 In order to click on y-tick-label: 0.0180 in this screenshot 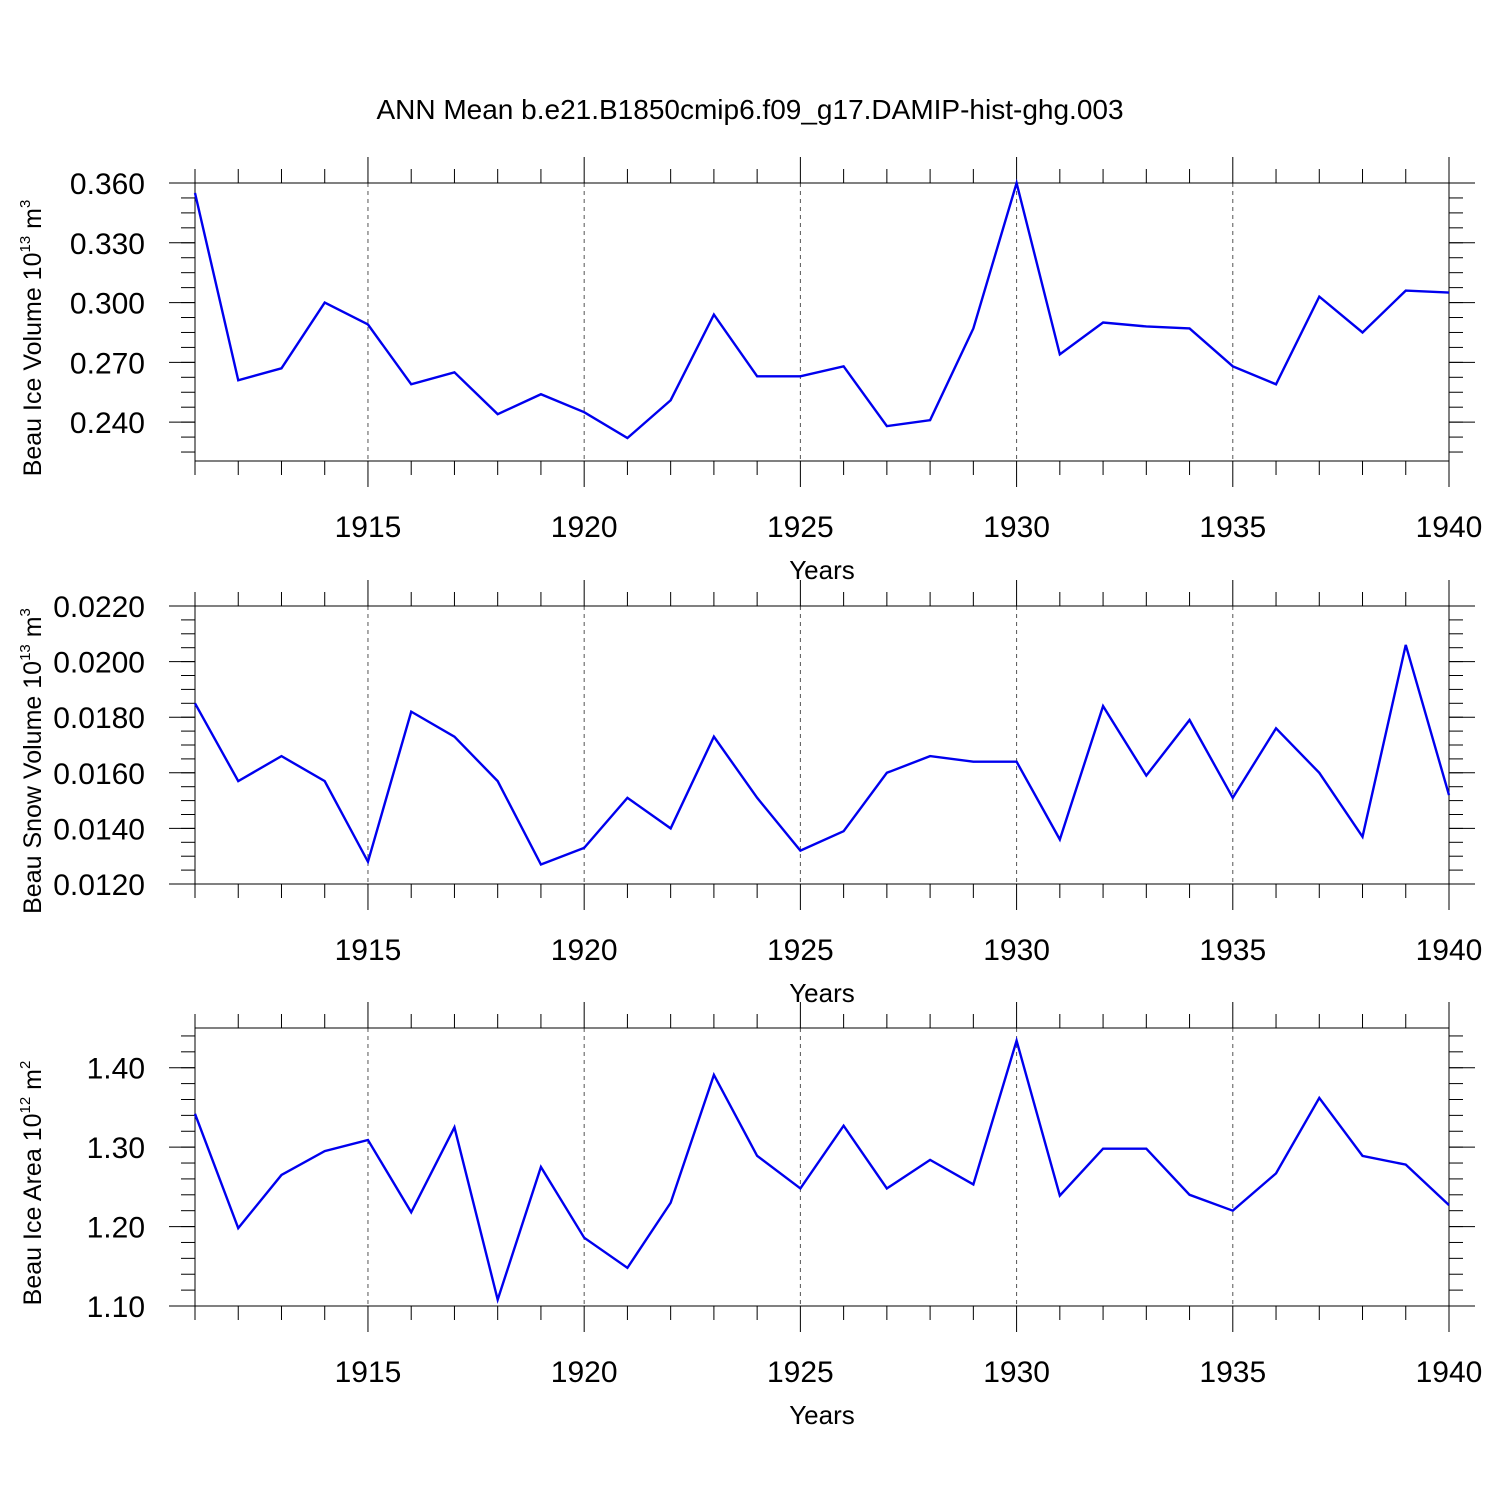, I will do `click(99, 718)`.